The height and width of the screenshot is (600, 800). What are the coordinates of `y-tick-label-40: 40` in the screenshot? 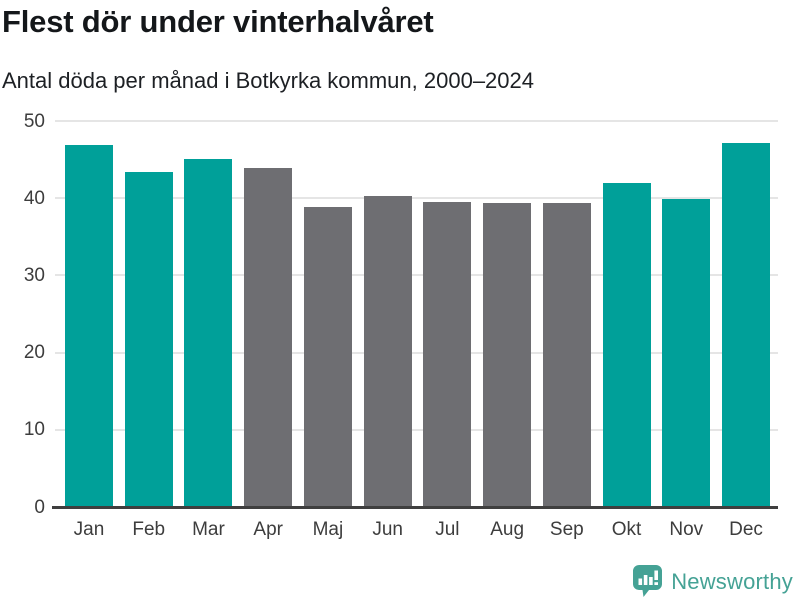 It's located at (34, 198).